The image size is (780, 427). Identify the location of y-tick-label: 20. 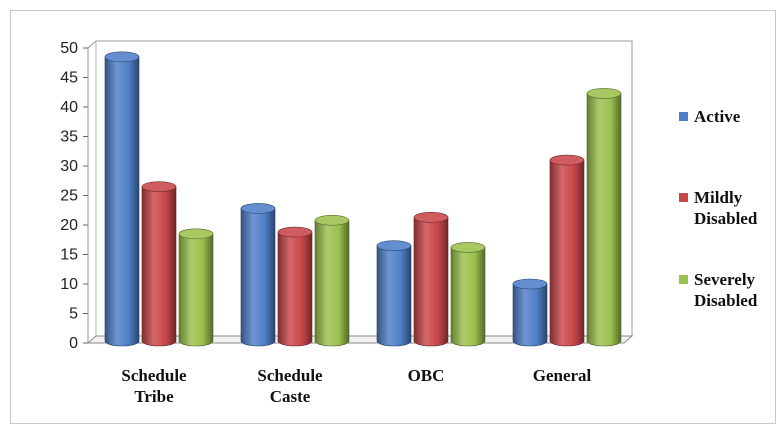
(69, 225).